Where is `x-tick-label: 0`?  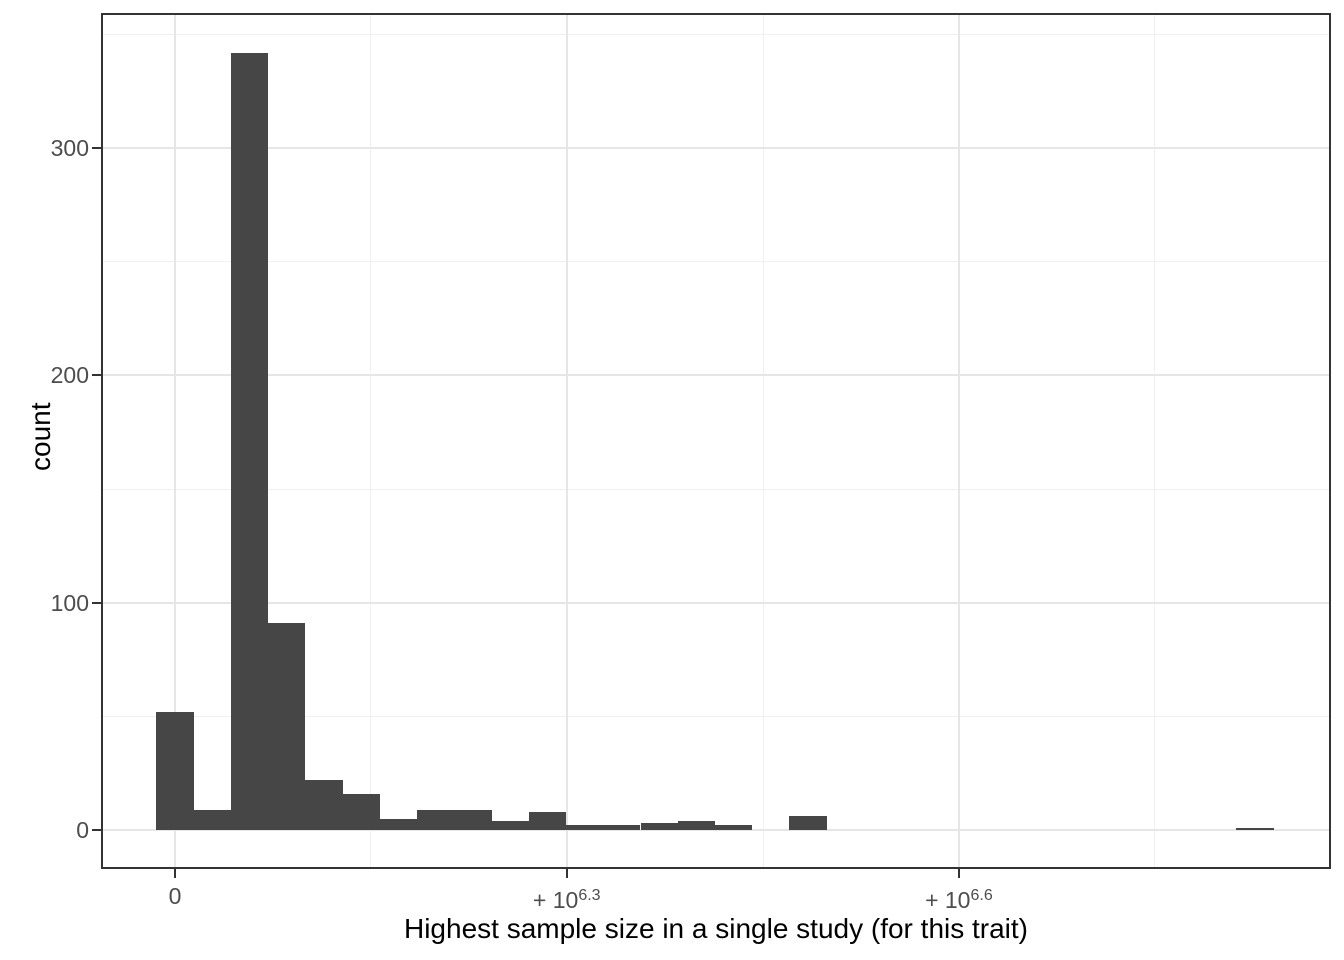
x-tick-label: 0 is located at coordinates (175, 896).